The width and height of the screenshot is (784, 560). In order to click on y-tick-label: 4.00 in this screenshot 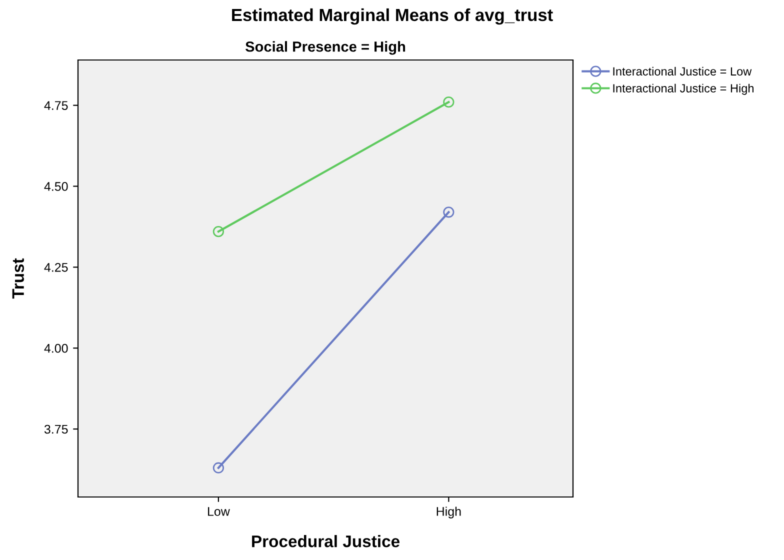, I will do `click(56, 348)`.